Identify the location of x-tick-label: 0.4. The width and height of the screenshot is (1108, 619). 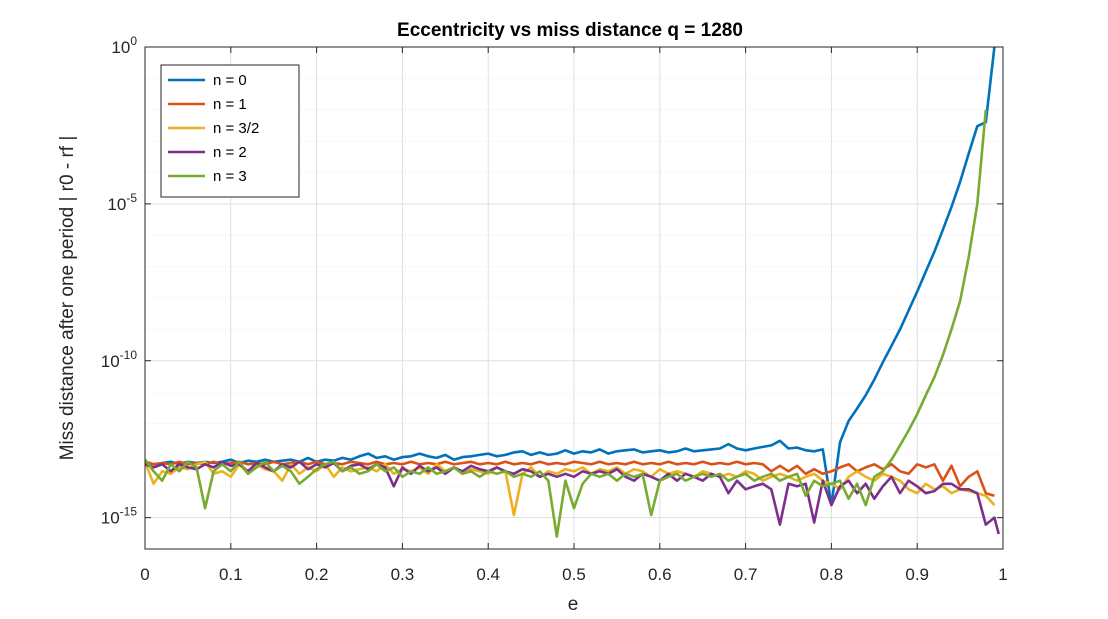
(488, 574).